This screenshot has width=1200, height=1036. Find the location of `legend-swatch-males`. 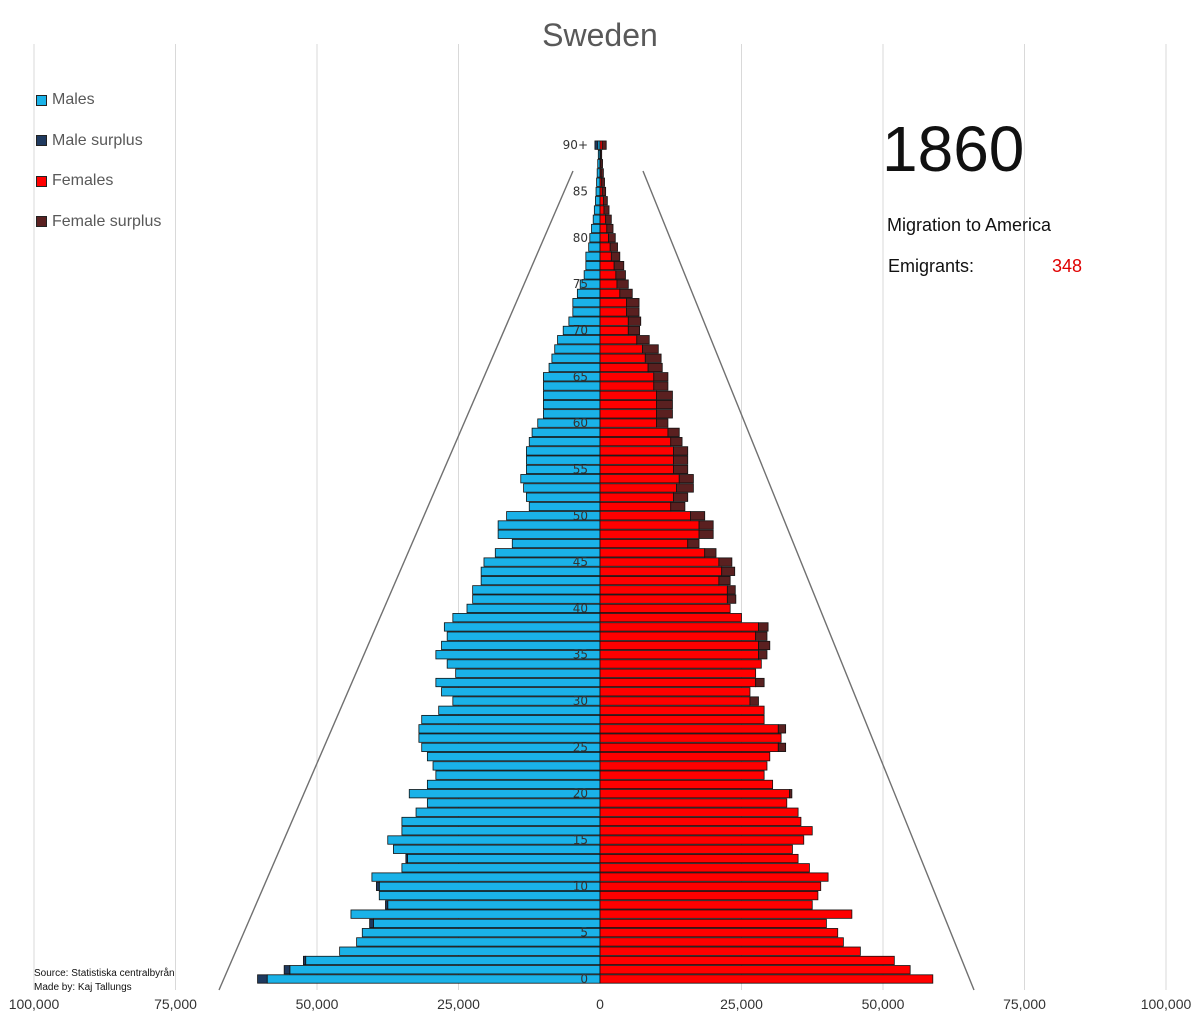

legend-swatch-males is located at coordinates (41, 100).